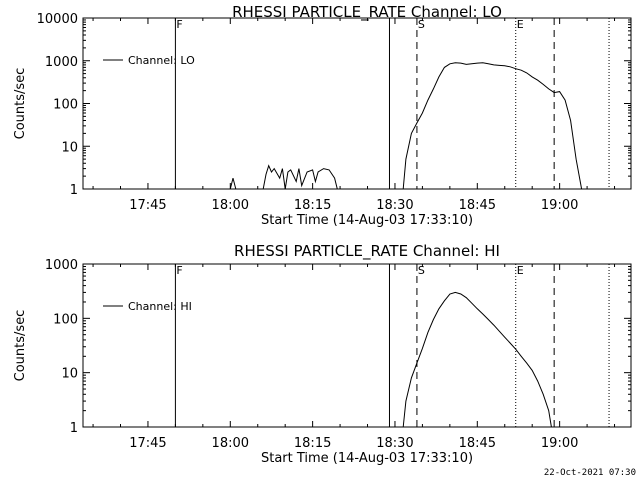 This screenshot has height=484, width=640. I want to click on y-tick-label: 10000, so click(57, 19).